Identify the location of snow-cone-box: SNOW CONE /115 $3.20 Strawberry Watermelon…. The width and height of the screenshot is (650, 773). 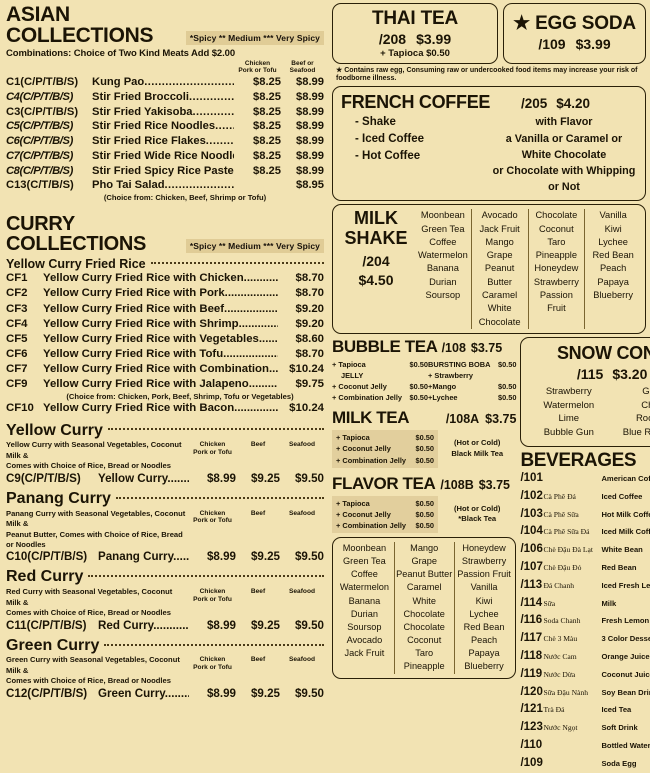
(585, 391).